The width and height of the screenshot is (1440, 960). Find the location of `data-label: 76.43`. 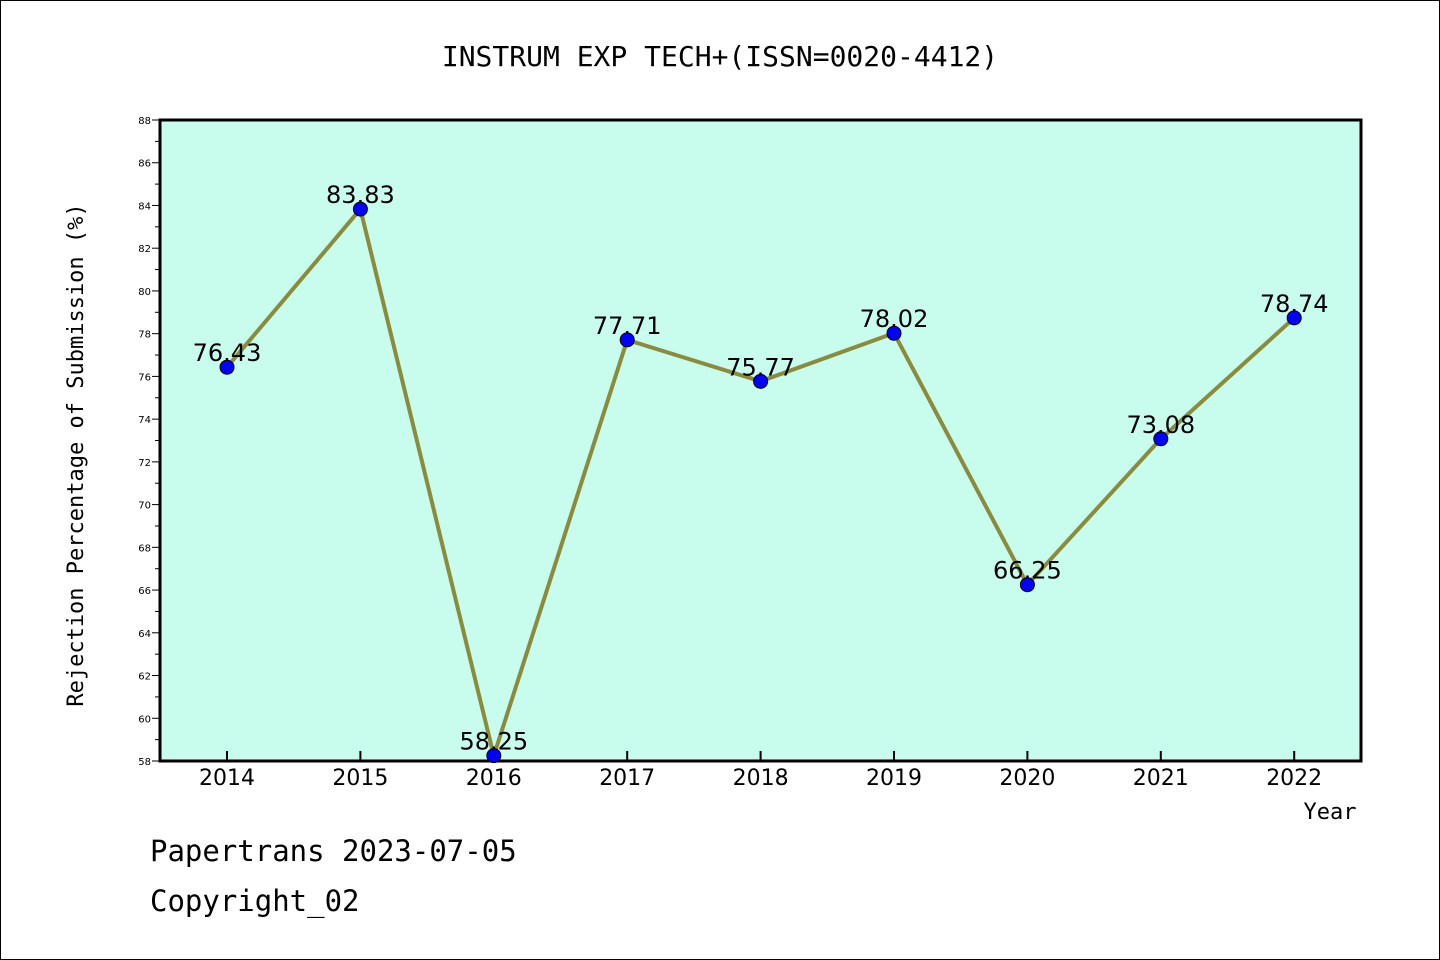

data-label: 76.43 is located at coordinates (227, 353).